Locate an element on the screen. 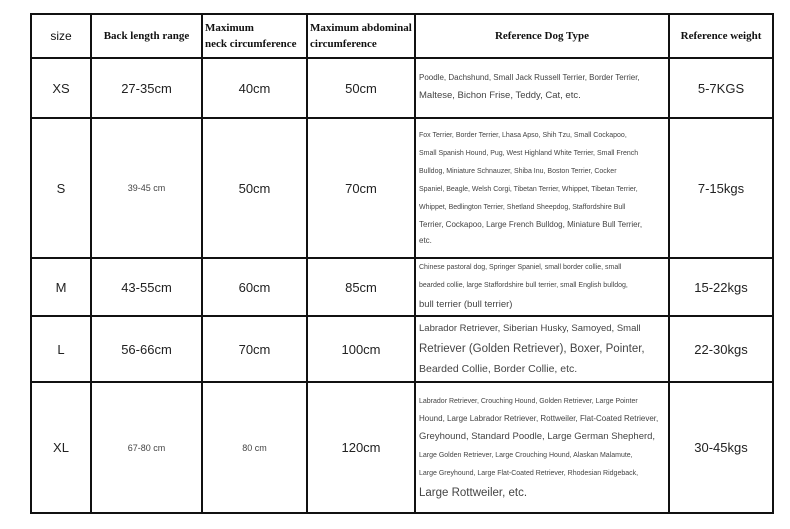  abdomen-cell: 70cm is located at coordinates (361, 188).